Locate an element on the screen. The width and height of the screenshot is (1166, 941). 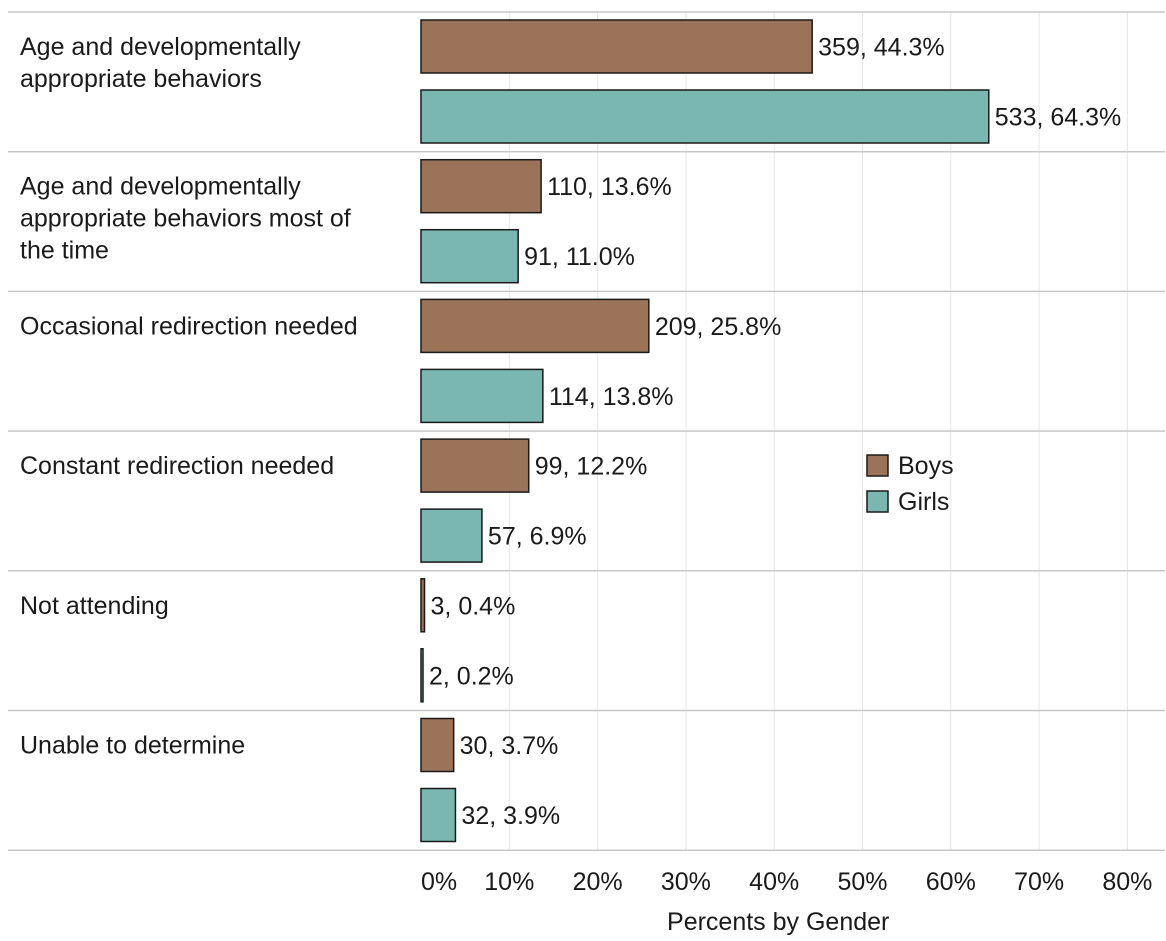
category-label-line: Not attending is located at coordinates (94, 606).